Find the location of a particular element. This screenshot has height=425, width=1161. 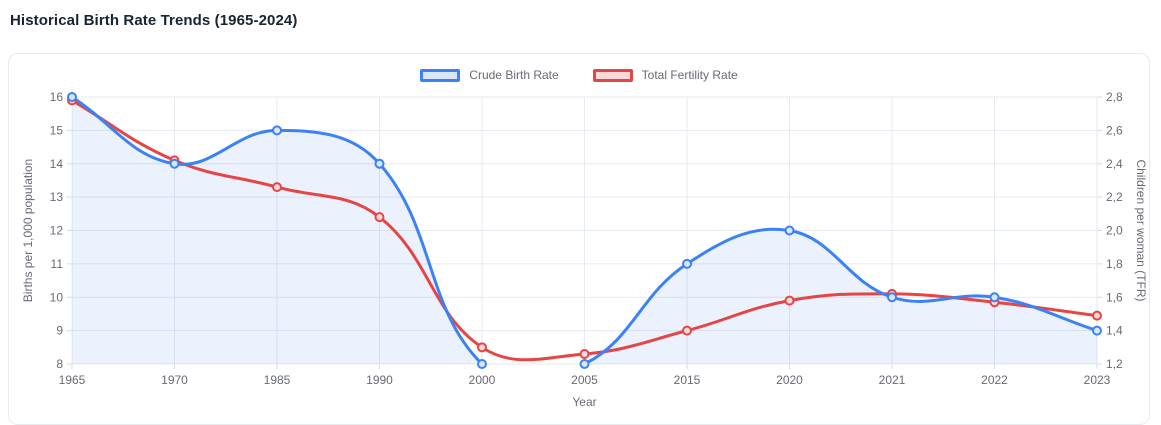

chart-legend: Crude Birth Rate Total Fertility Rate is located at coordinates (579, 72).